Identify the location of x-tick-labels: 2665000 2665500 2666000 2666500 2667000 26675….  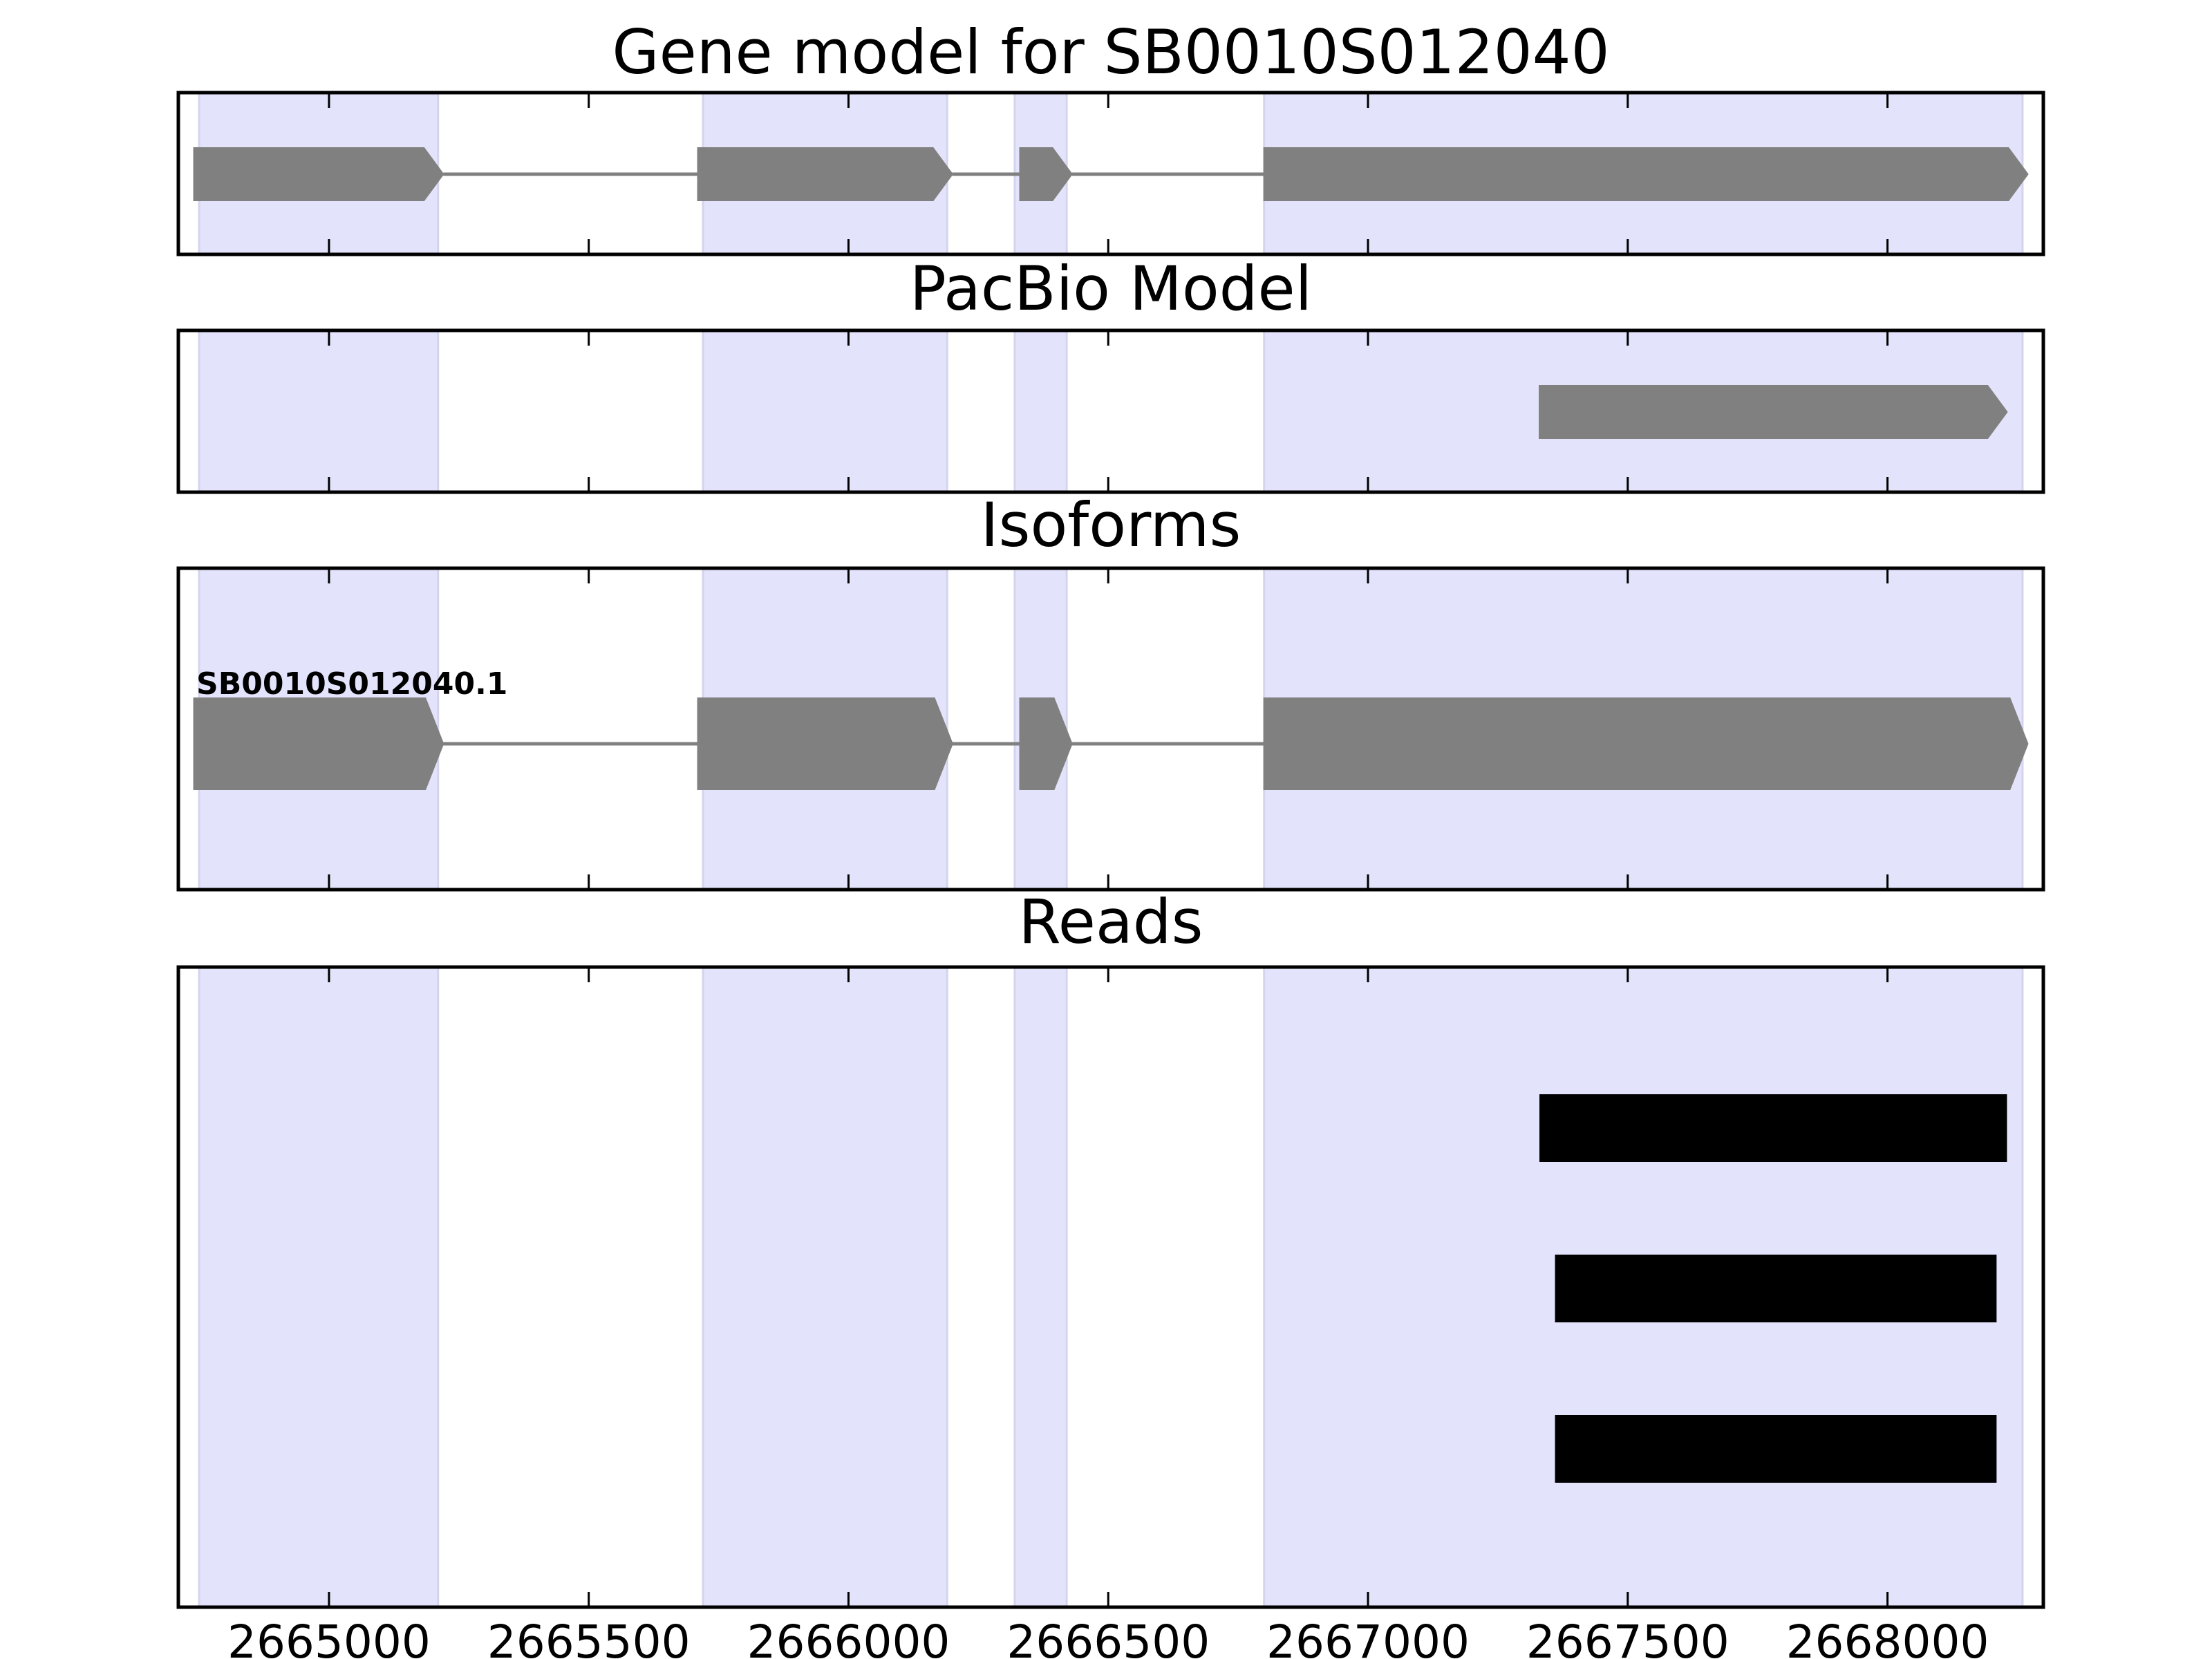
(1108, 1637).